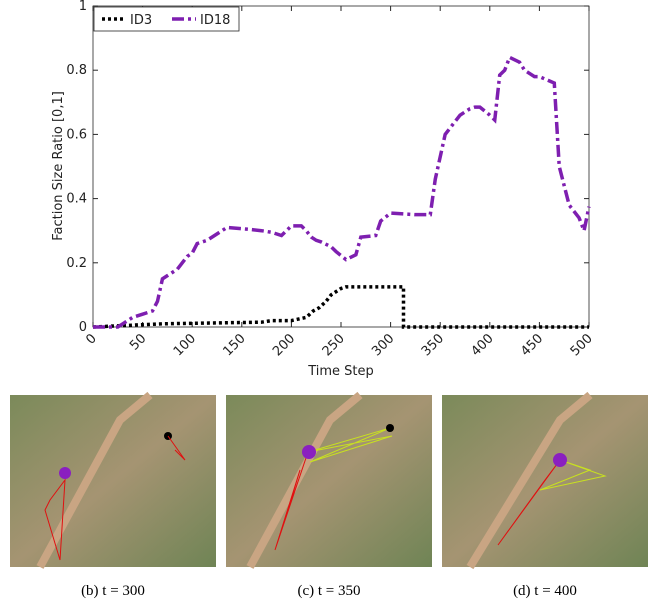 The height and width of the screenshot is (615, 654). I want to click on y-tick-label: 0.2, so click(76, 263).